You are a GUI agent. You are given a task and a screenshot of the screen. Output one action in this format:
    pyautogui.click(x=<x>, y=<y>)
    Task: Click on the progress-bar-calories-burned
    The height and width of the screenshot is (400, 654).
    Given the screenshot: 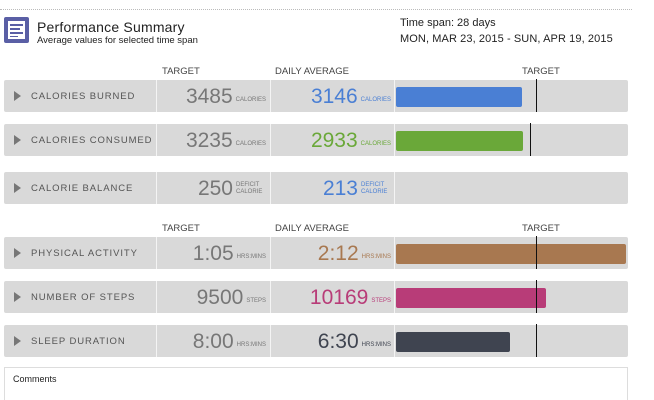 What is the action you would take?
    pyautogui.click(x=459, y=97)
    